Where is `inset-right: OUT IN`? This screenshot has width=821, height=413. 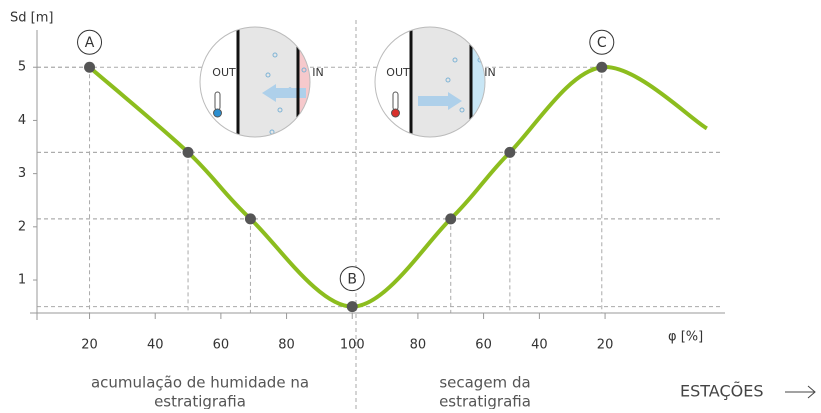 inset-right: OUT IN is located at coordinates (435, 82).